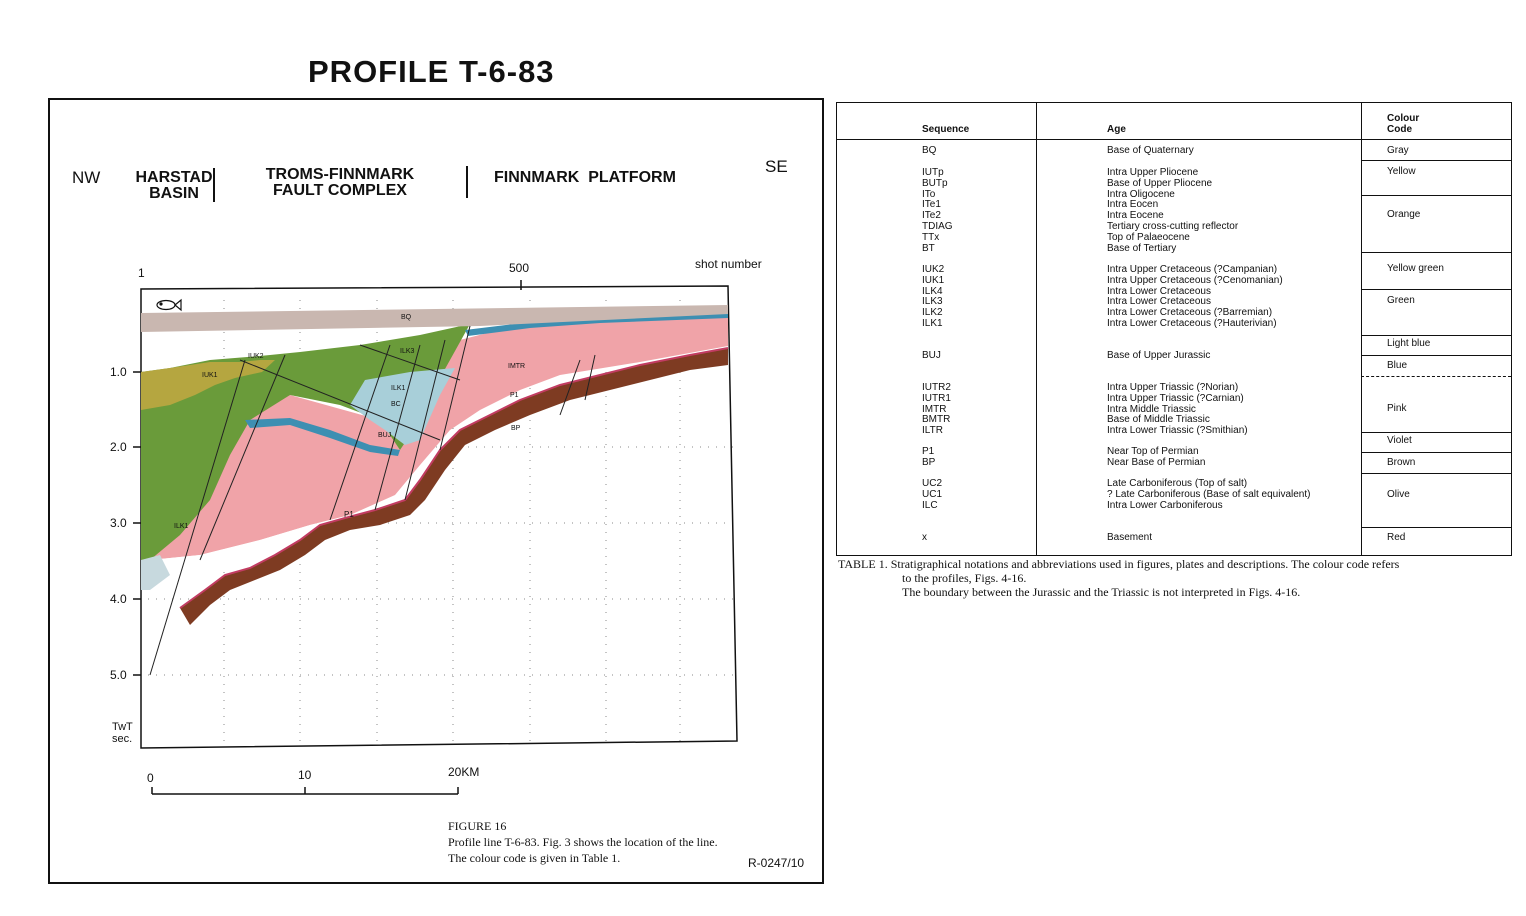 This screenshot has height=916, width=1526. I want to click on pink-layer, so click(439, 436).